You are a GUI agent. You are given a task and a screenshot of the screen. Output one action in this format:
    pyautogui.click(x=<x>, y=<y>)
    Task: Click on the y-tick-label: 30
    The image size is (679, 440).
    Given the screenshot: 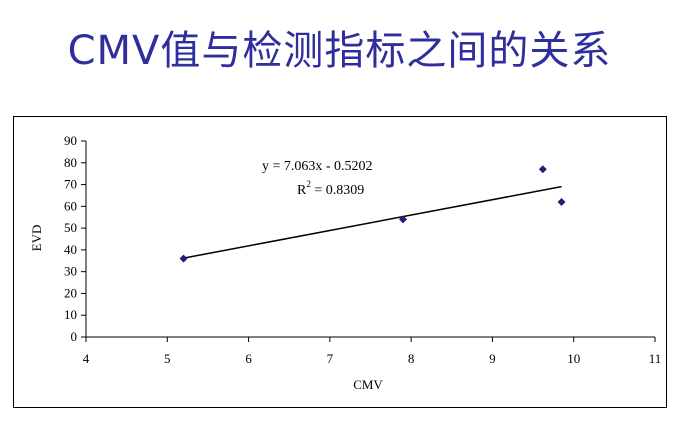 What is the action you would take?
    pyautogui.click(x=70, y=271)
    